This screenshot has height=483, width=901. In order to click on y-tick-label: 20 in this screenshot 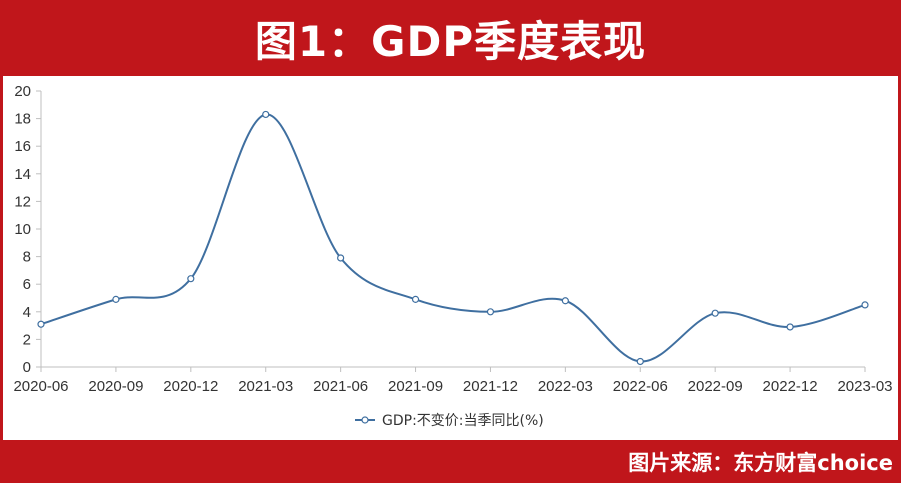, I will do `click(22, 91)`.